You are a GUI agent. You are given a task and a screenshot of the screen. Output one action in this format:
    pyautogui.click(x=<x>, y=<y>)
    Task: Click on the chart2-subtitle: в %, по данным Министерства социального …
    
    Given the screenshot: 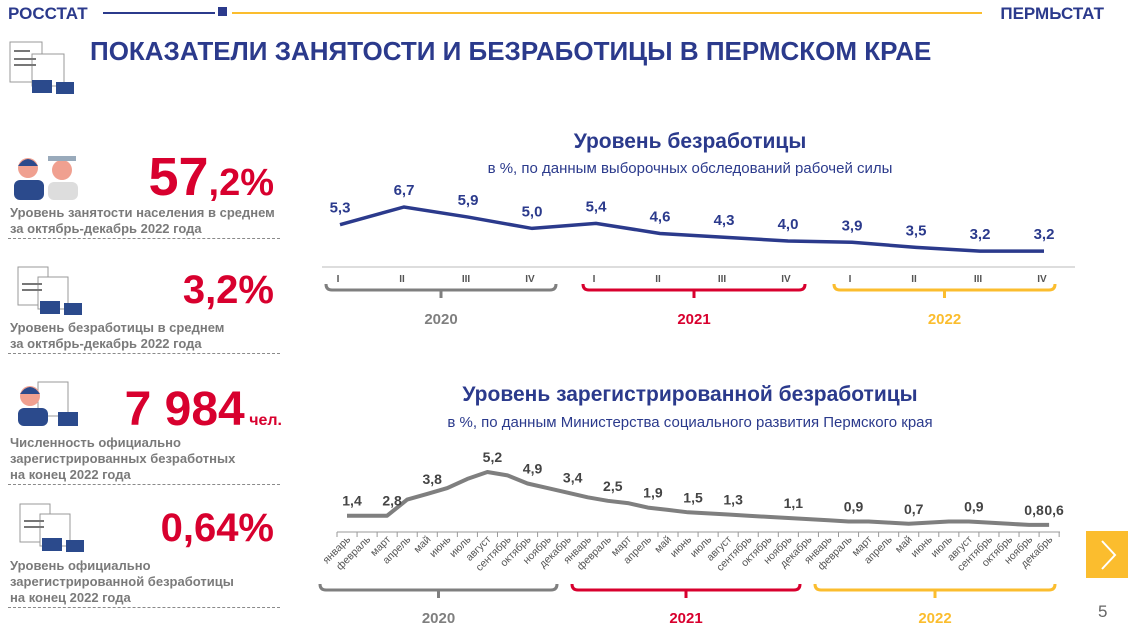 What is the action you would take?
    pyautogui.click(x=690, y=422)
    